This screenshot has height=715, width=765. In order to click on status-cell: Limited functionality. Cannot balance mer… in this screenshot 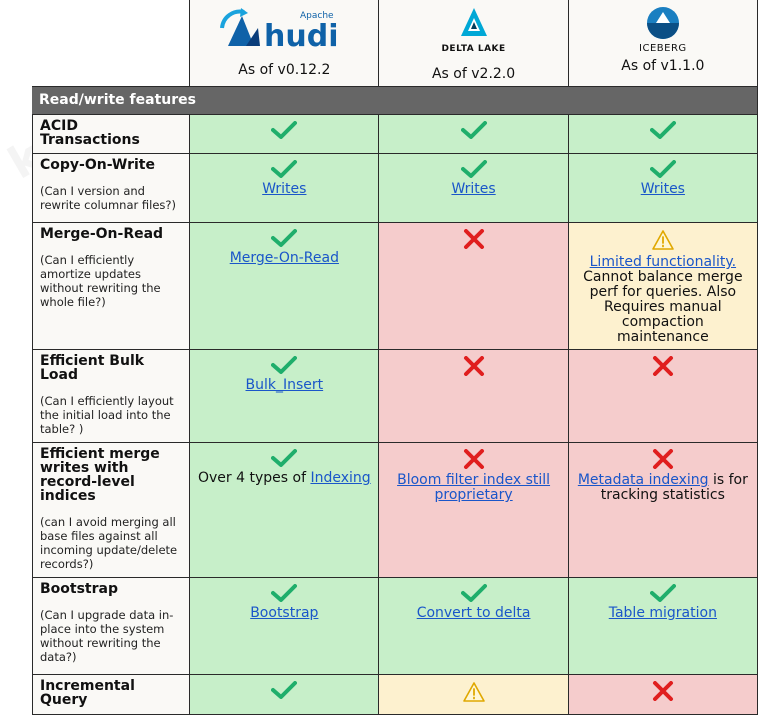, I will do `click(663, 286)`.